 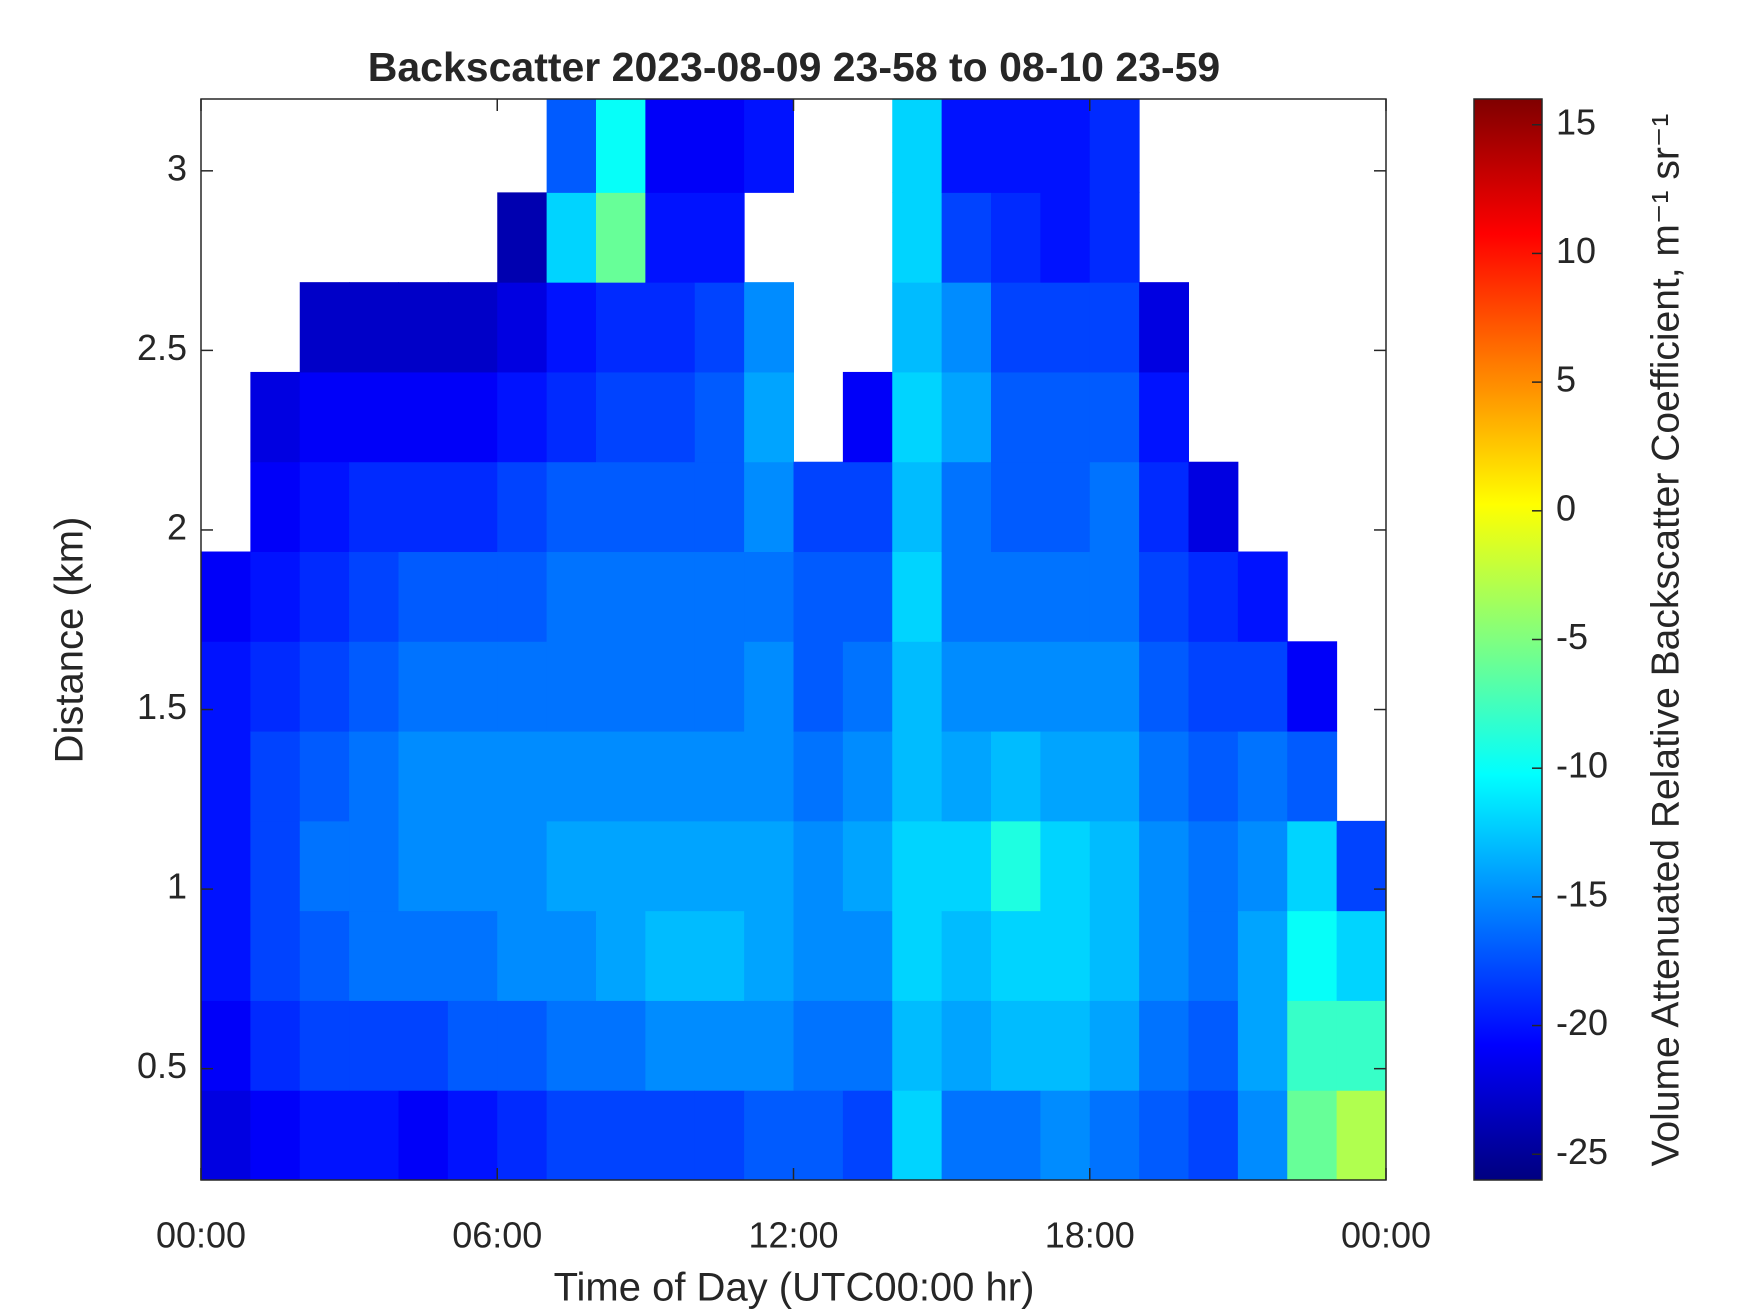 What do you see at coordinates (162, 1065) in the screenshot?
I see `y-tick-label: 0.5` at bounding box center [162, 1065].